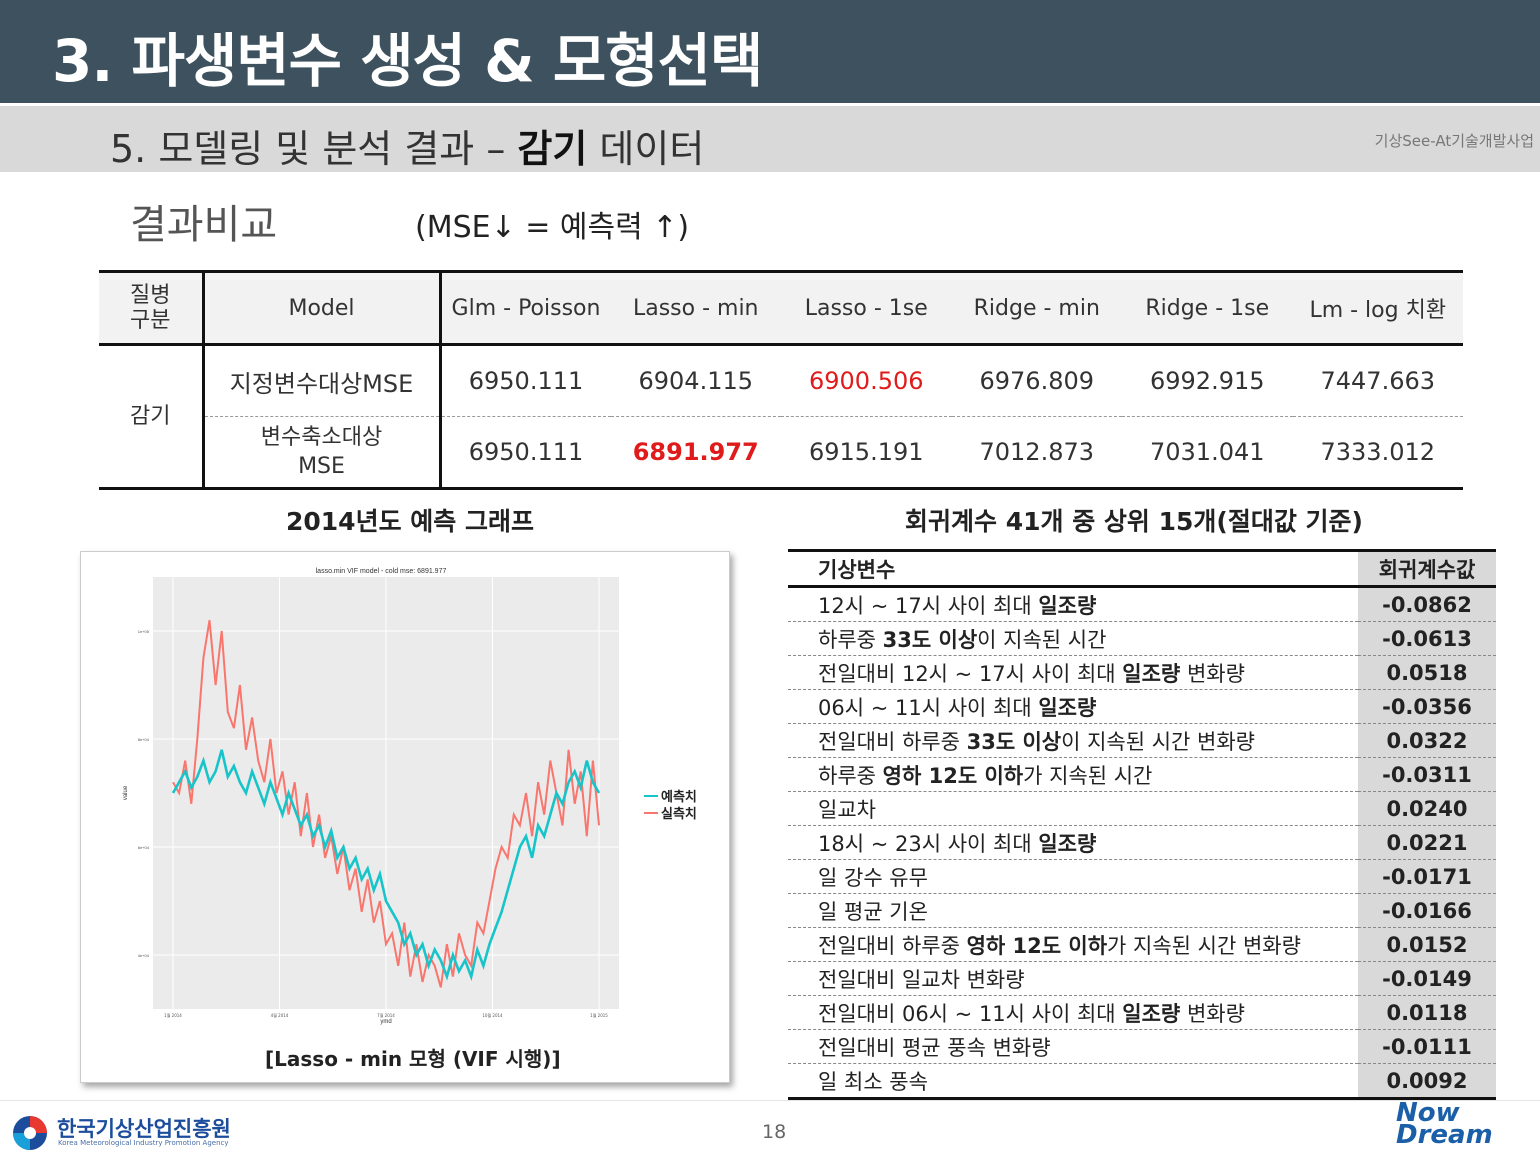  I want to click on coef-row: 전일대비 하루중 33도 이상이 지속된 시간 변화량 0.0322, so click(1142, 740).